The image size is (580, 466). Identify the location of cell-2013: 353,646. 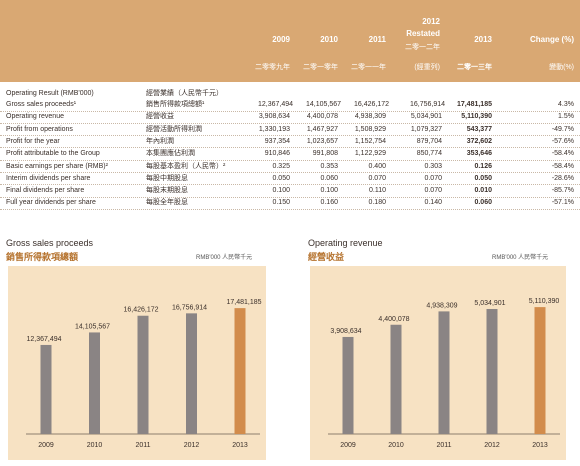
(479, 154).